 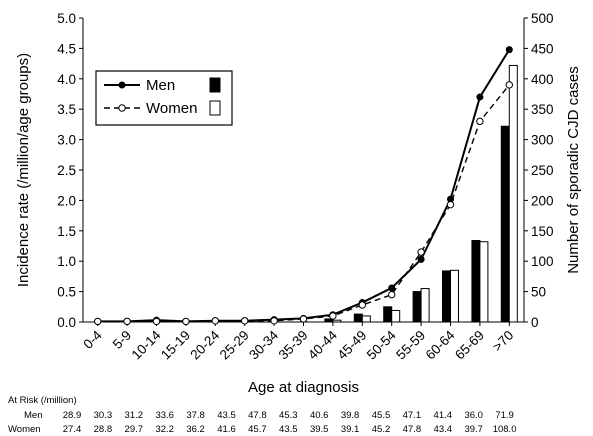 I want to click on at-risk-women-value: 43.4, so click(x=443, y=429).